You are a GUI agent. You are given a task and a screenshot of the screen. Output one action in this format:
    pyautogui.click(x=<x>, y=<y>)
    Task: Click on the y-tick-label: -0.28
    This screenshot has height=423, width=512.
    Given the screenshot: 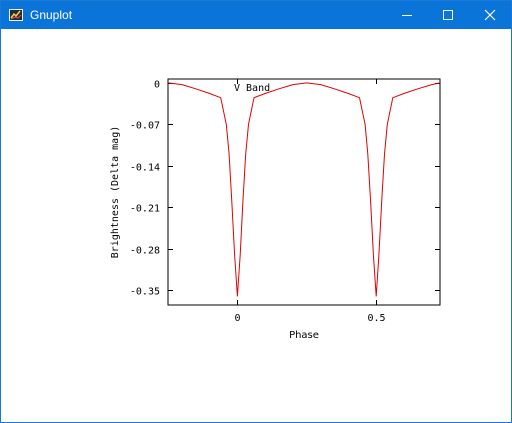 What is the action you would take?
    pyautogui.click(x=145, y=251)
    